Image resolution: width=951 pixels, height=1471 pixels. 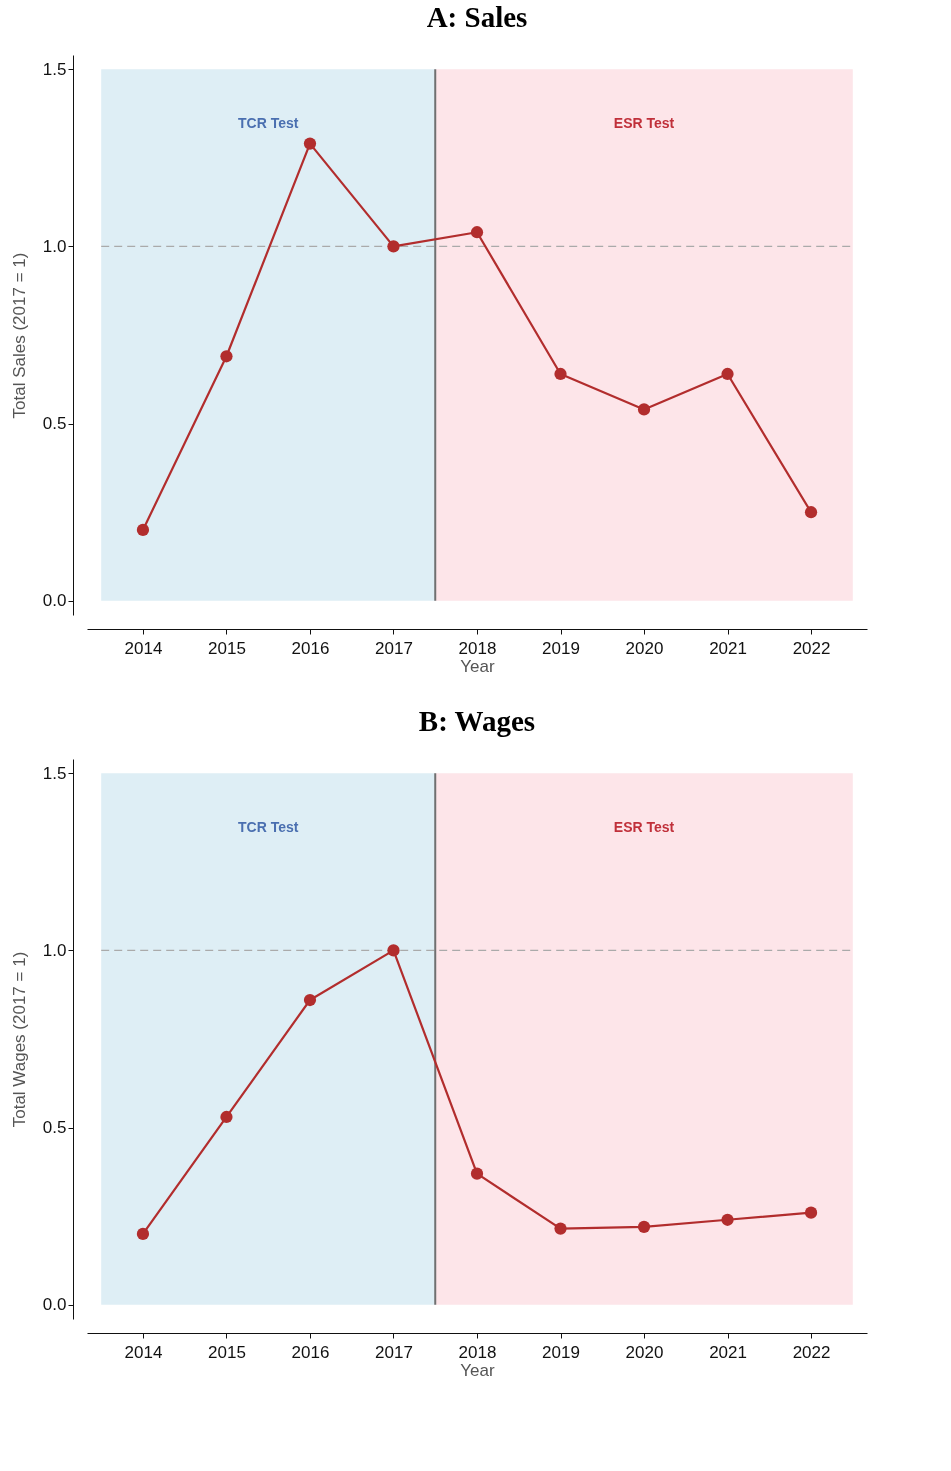 I want to click on y-axis-title: Total Wages (2017 = 1), so click(x=19, y=1039).